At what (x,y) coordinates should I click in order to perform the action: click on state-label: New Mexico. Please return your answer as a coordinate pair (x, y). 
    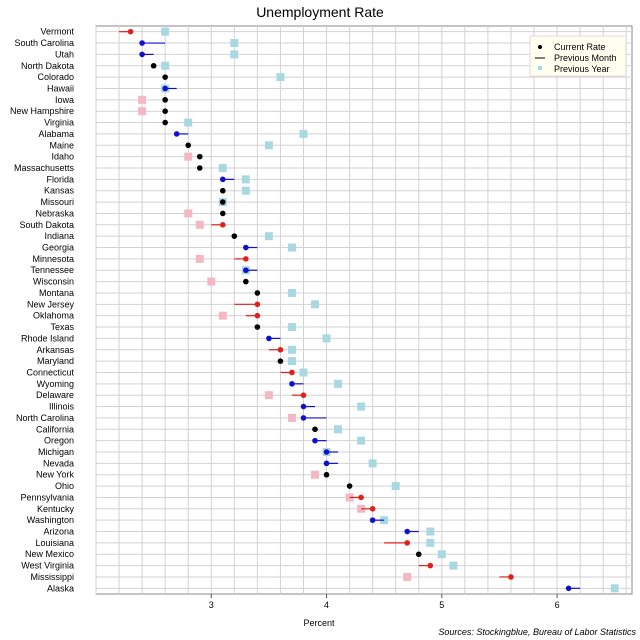
    Looking at the image, I should click on (49, 554).